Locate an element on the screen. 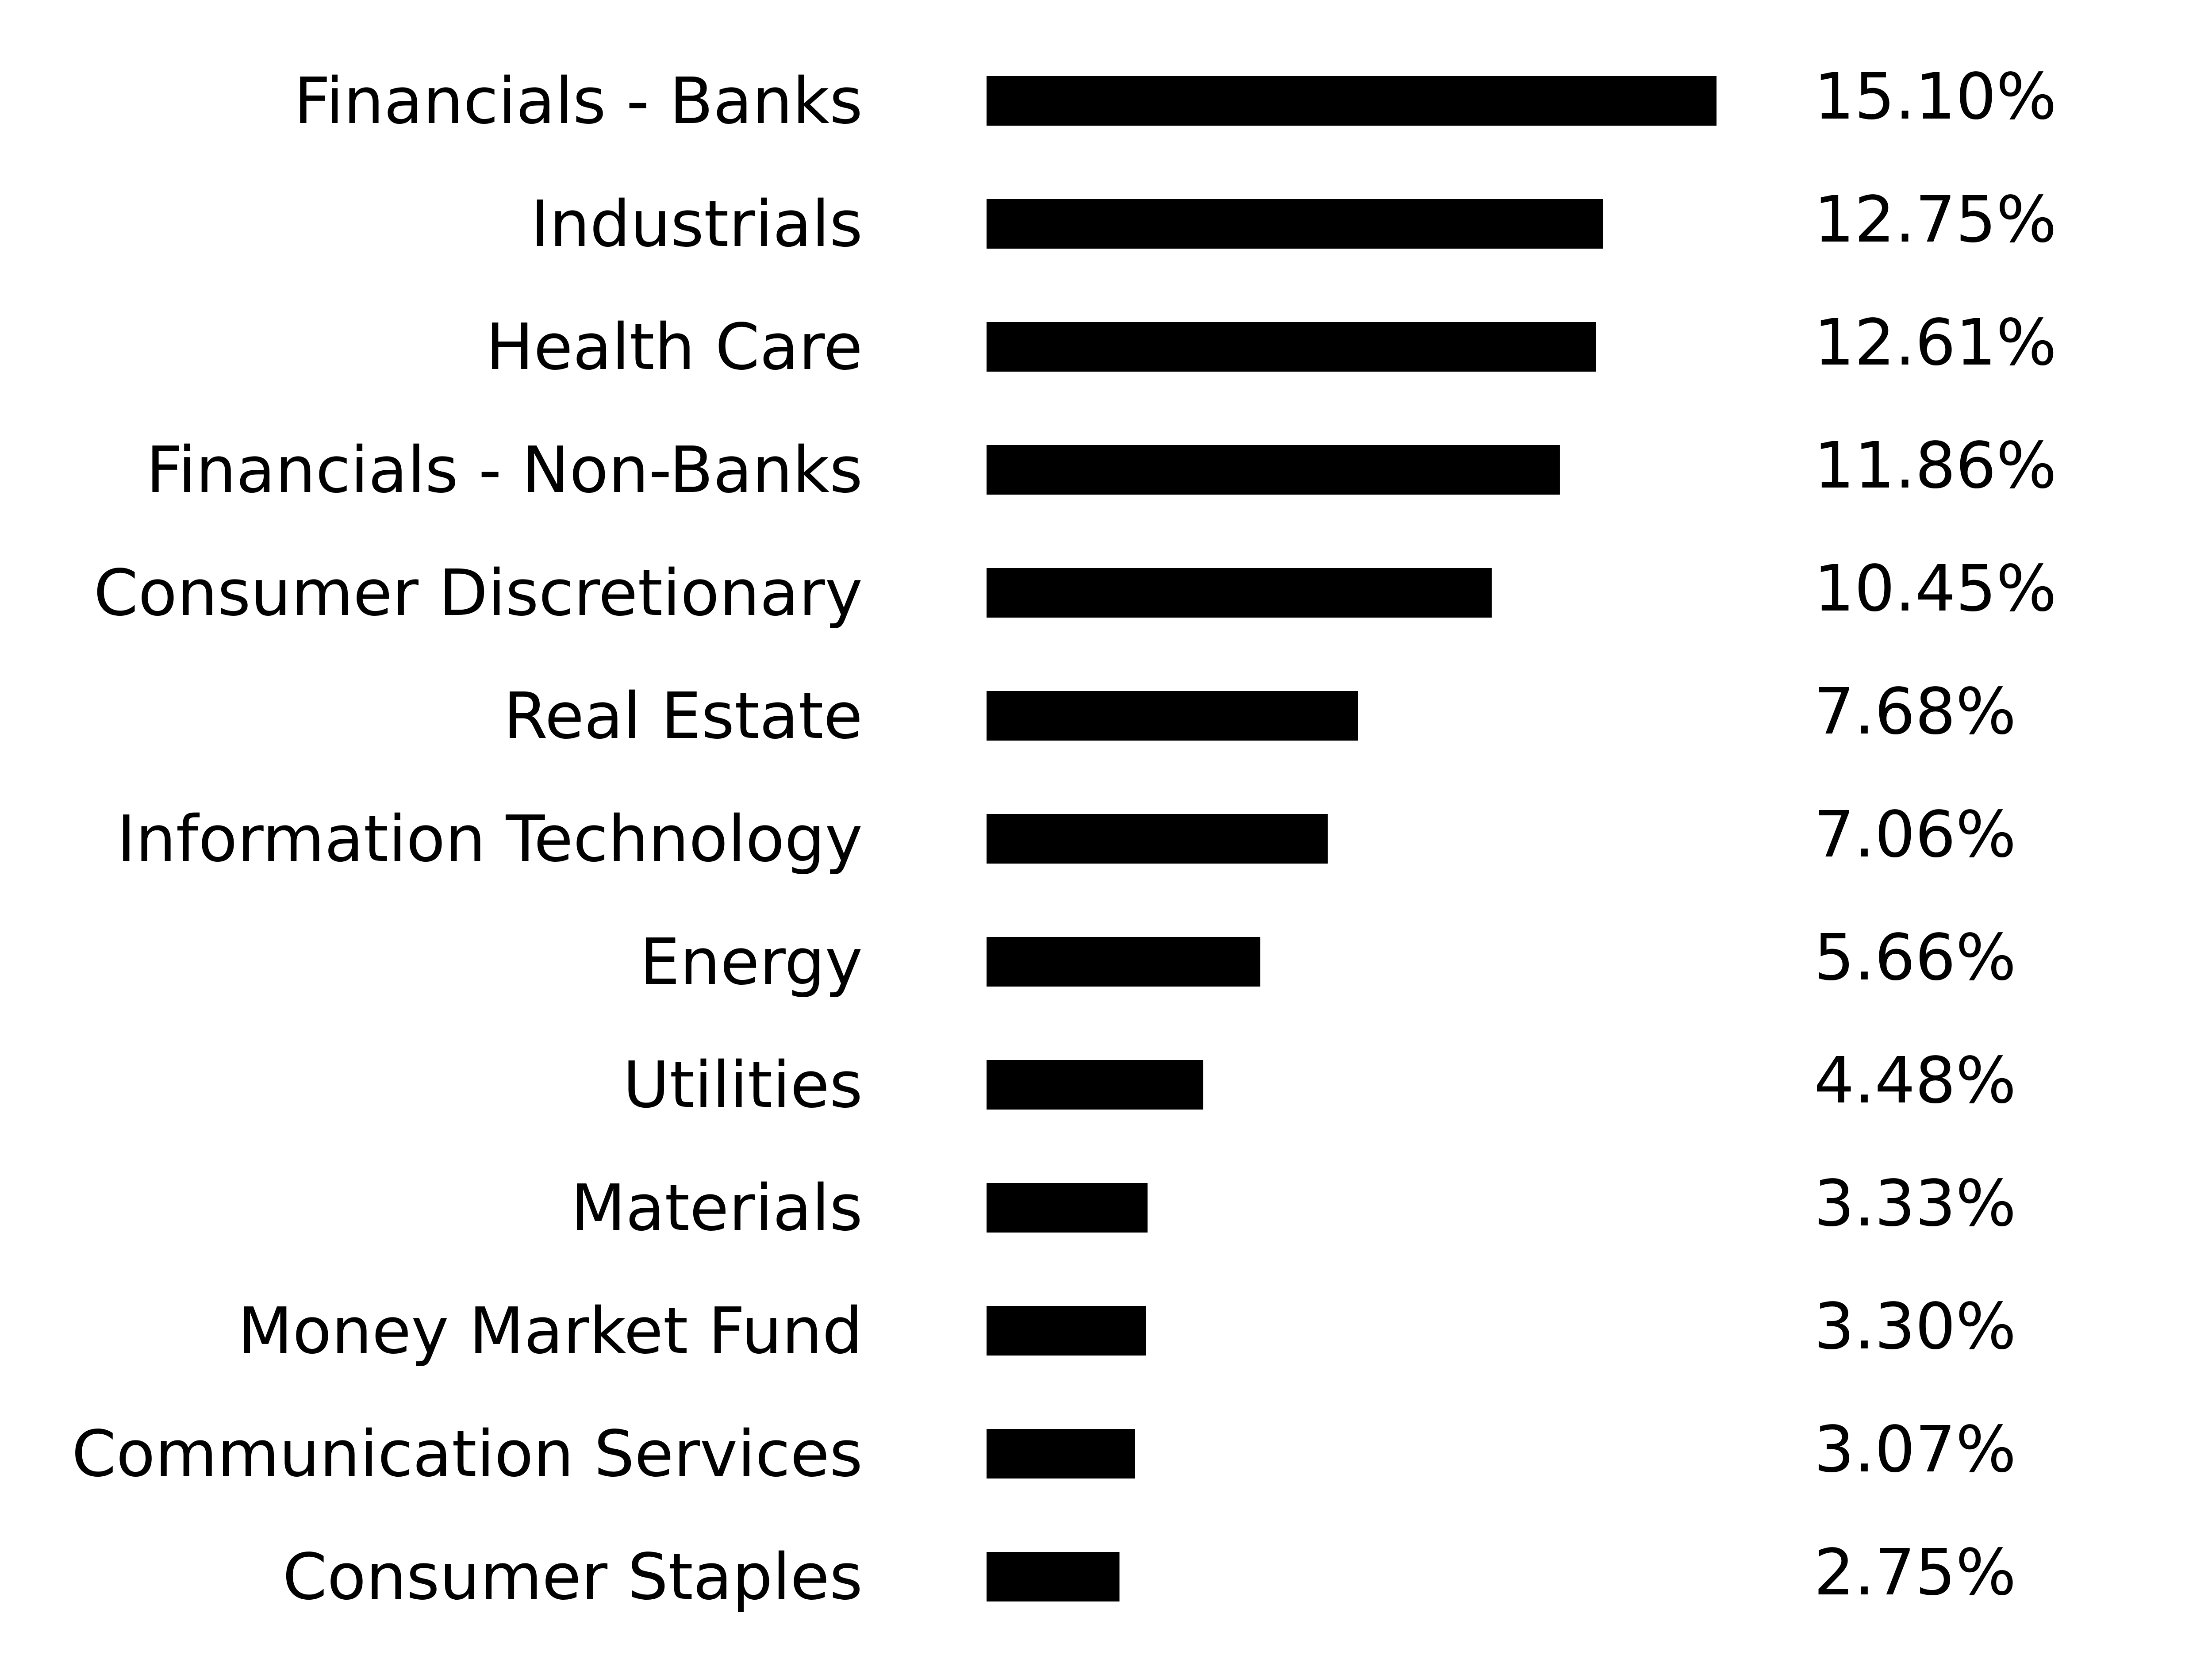  bar-row: Financials - Non-Banks 11.86% is located at coordinates (1102, 467).